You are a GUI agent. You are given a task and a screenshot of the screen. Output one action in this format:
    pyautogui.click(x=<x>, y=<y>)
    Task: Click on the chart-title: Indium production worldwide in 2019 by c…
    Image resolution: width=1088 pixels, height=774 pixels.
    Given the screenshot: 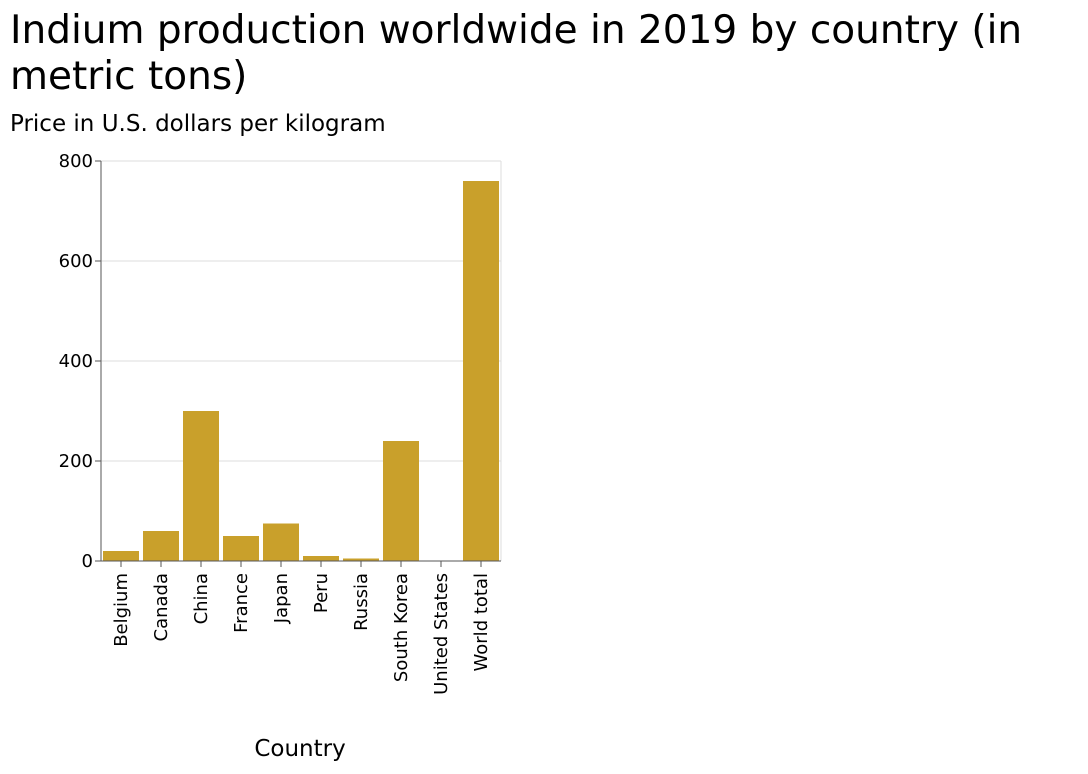 What is the action you would take?
    pyautogui.click(x=516, y=53)
    